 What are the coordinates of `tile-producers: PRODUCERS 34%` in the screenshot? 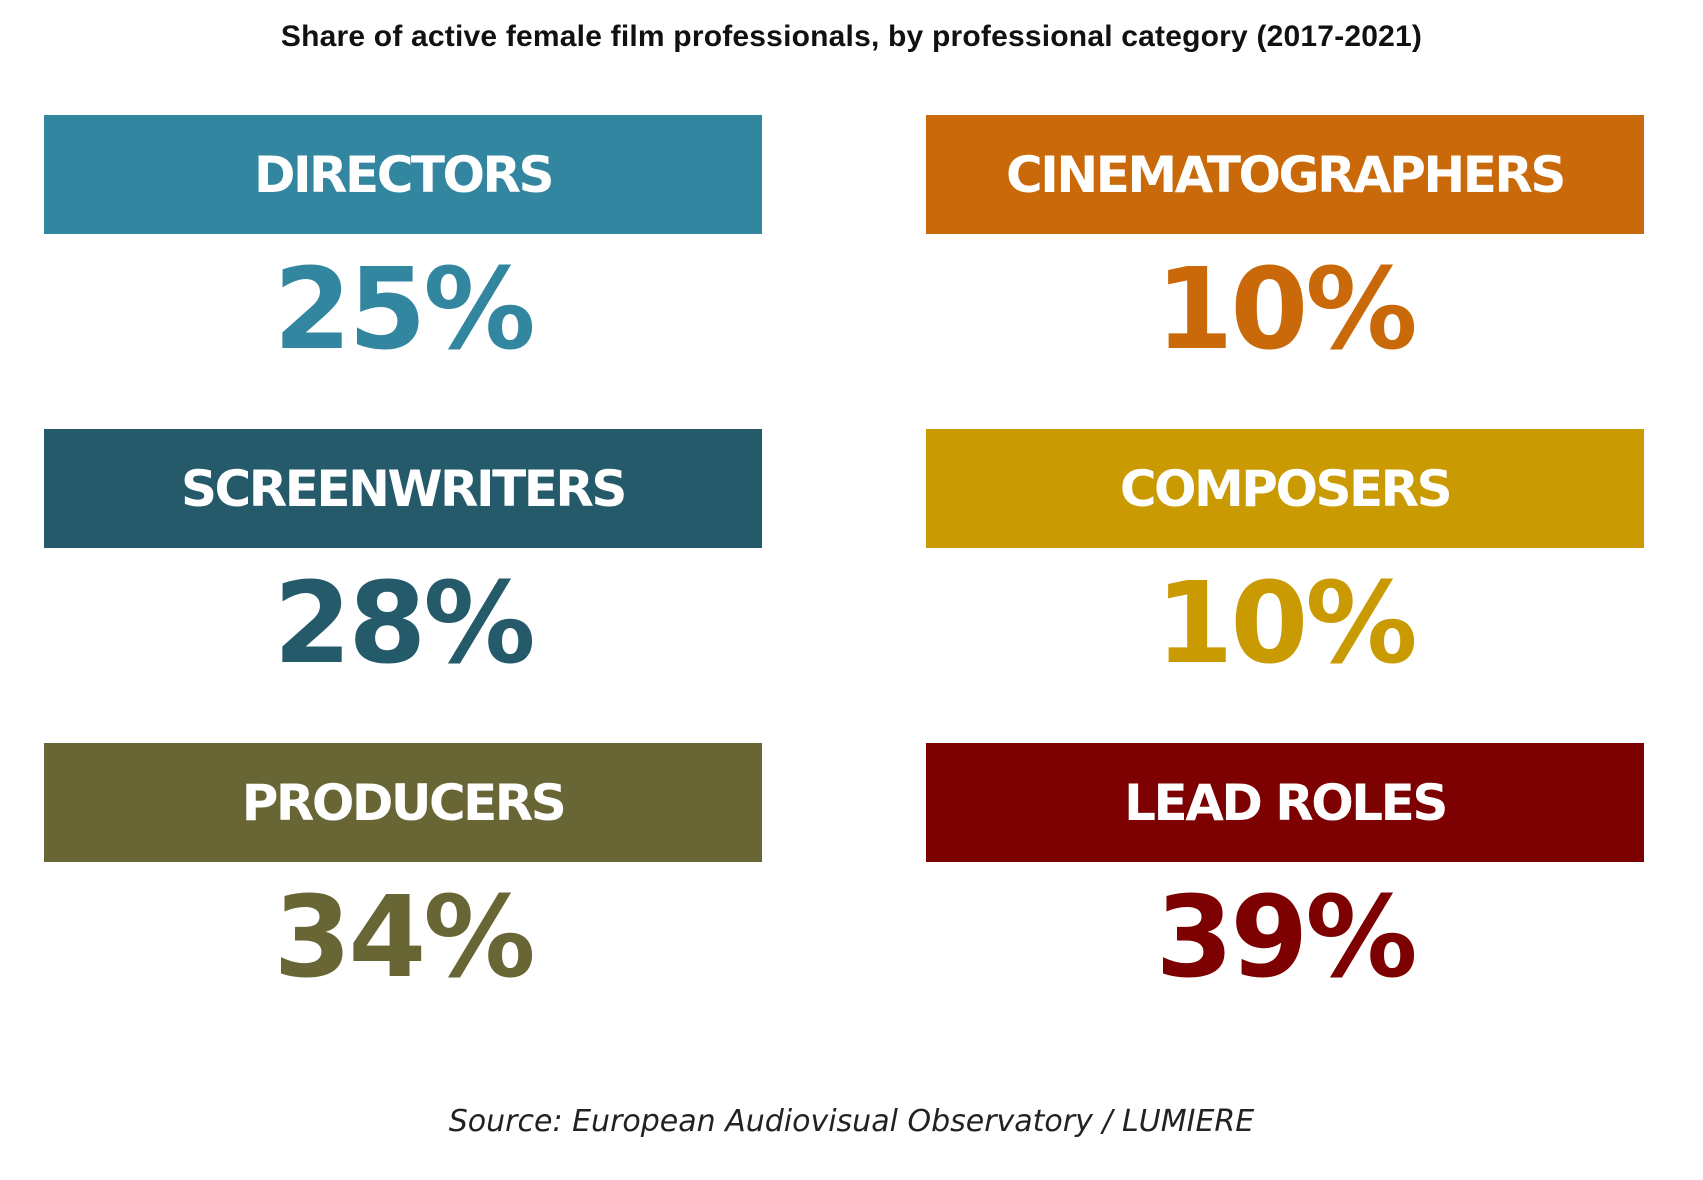 It's located at (403, 896).